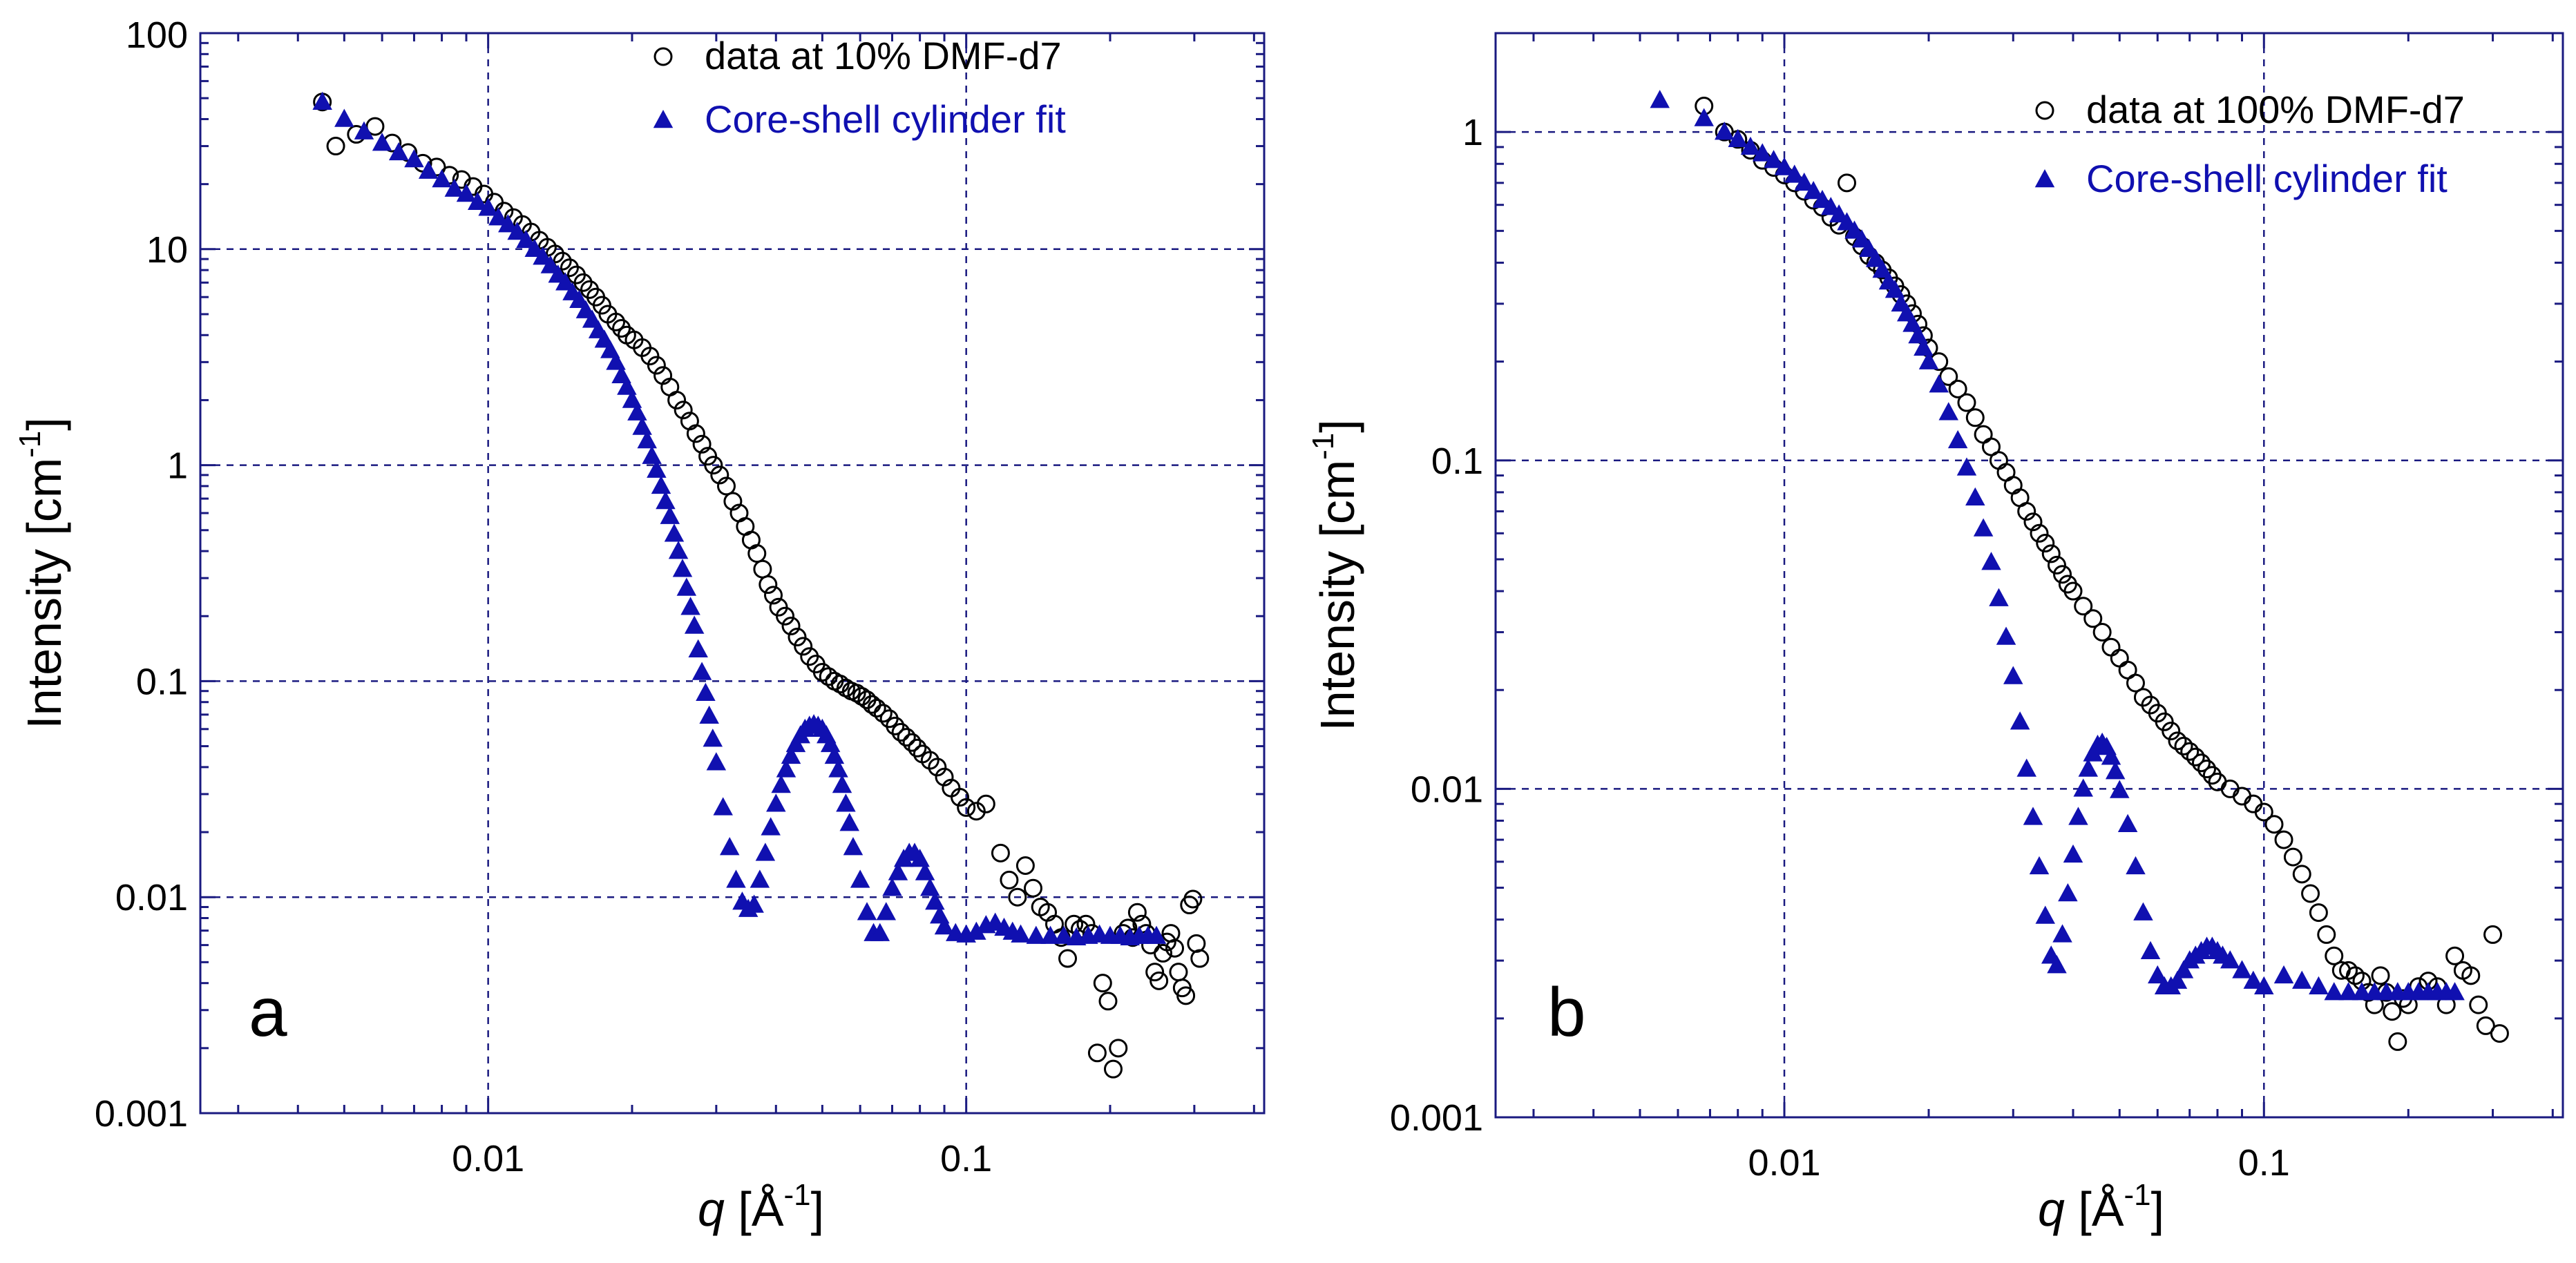 The image size is (2576, 1263). I want to click on y-tick-label: 100, so click(157, 35).